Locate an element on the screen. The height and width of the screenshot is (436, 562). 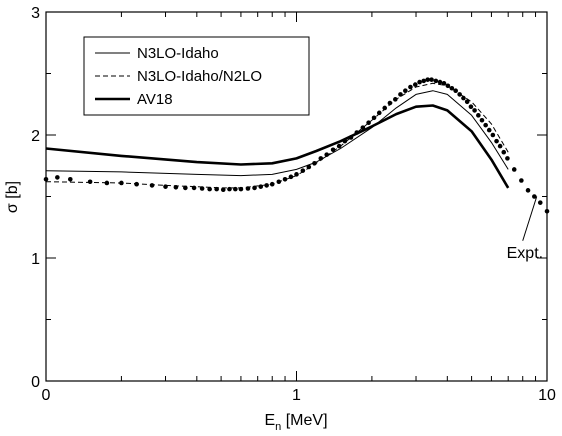
legend: N3LO-Idaho N3LO-Idaho/N2LO AV18 is located at coordinates (196, 76).